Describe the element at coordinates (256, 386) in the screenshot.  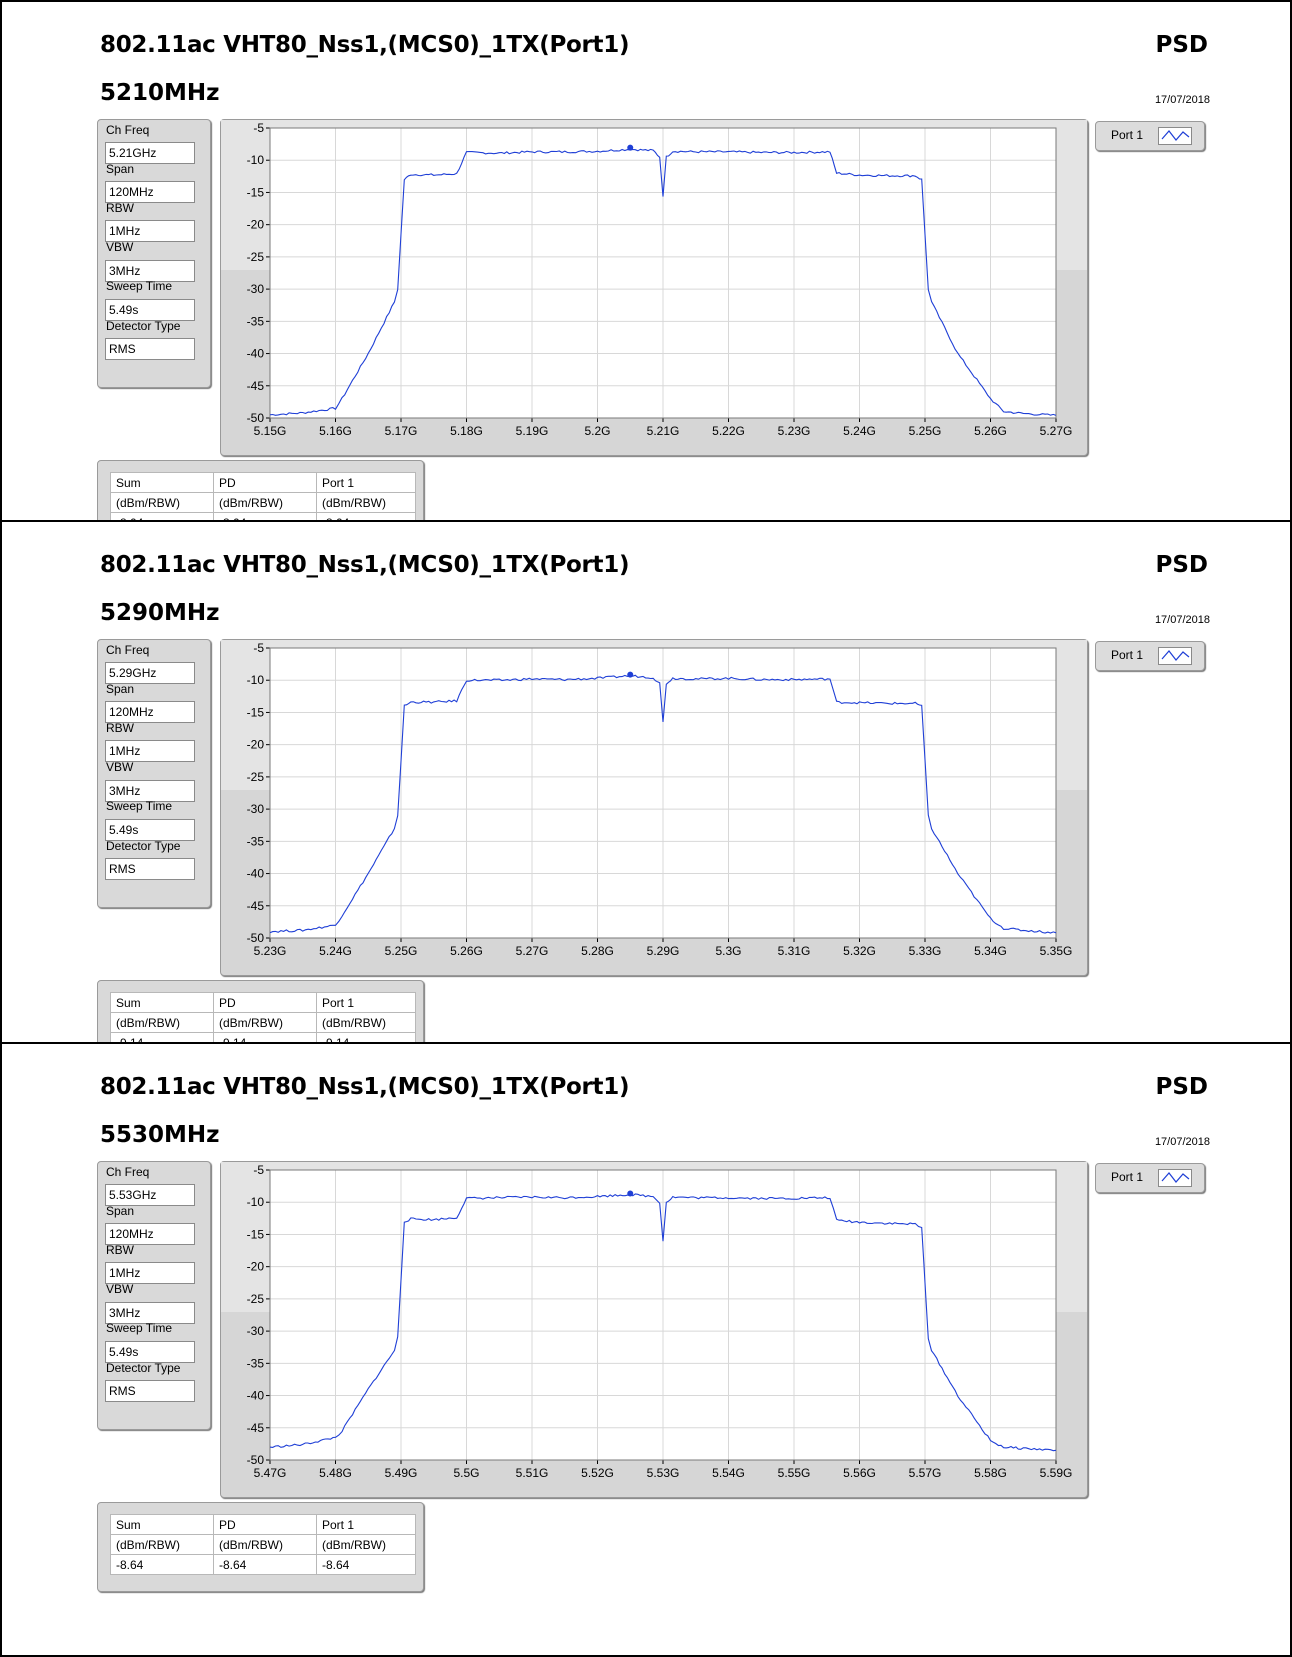
I see `y-tick-label: -45` at that location.